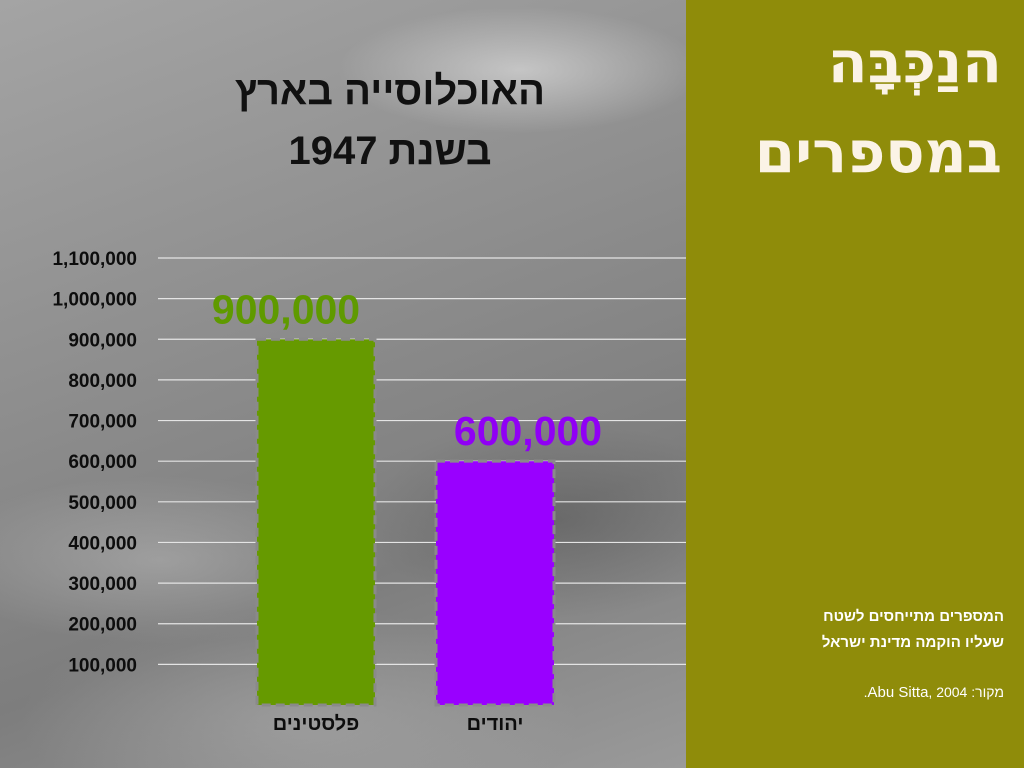 The image size is (1024, 768). Describe the element at coordinates (913, 616) in the screenshot. I see `note-line-1: המספרים מתייחסים לשטח` at that location.